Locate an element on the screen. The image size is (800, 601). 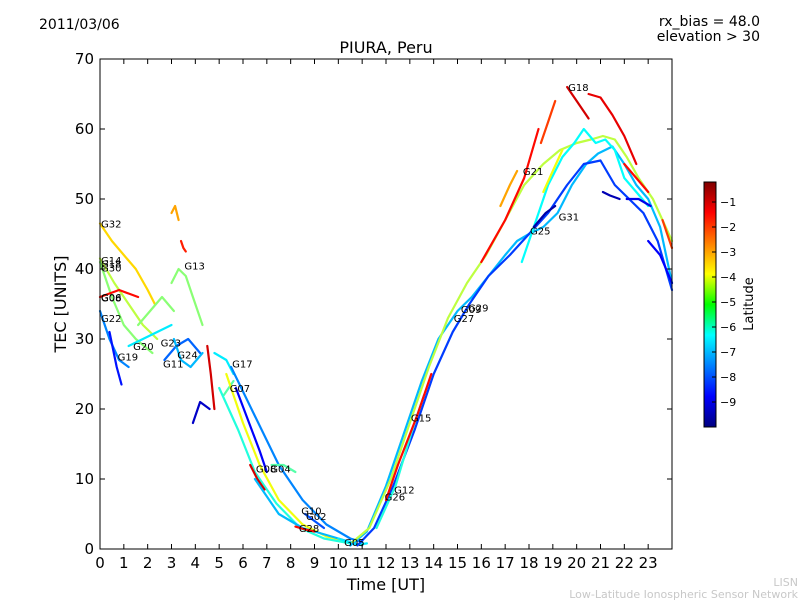
colorbar-tick-label-3: −4 is located at coordinates (728, 277).